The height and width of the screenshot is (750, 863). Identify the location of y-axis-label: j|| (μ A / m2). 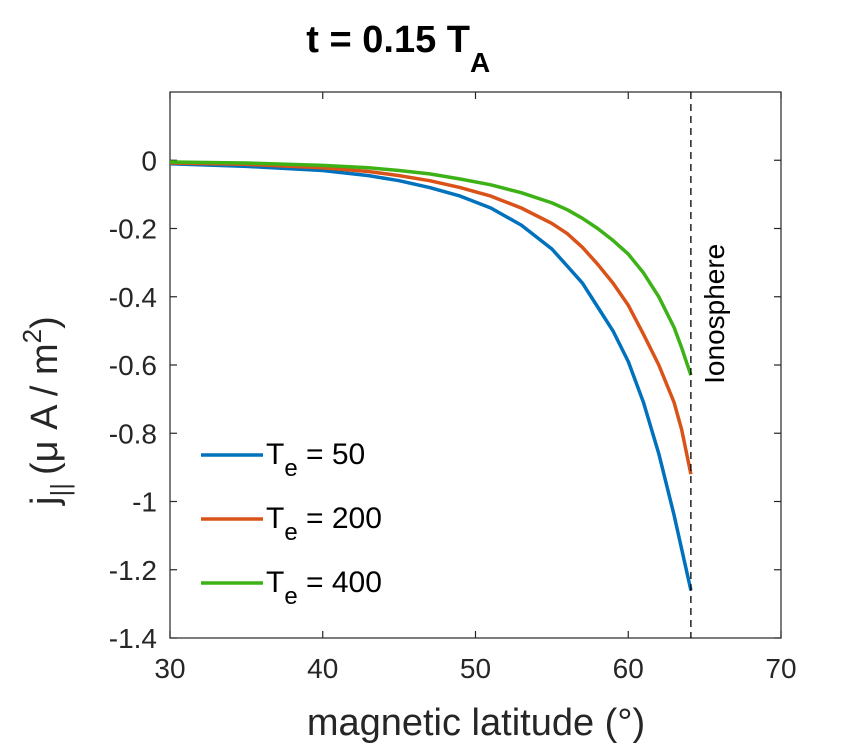
(46, 411).